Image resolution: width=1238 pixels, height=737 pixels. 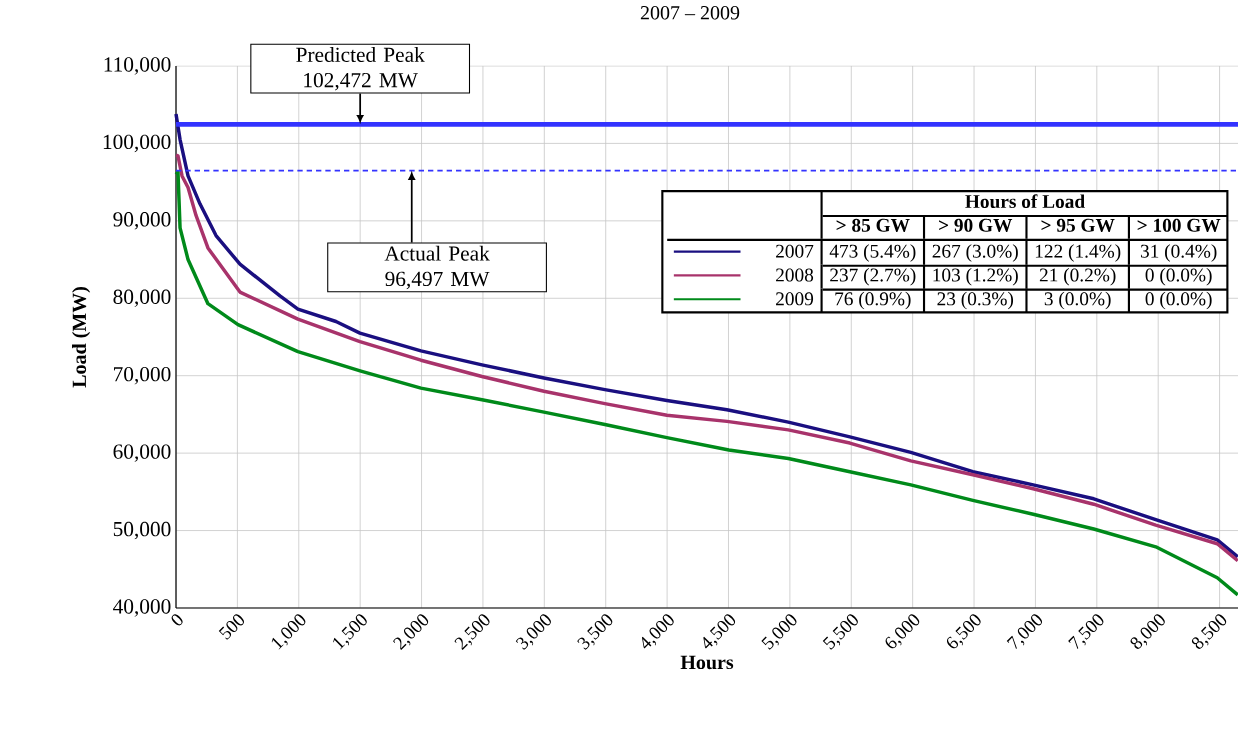 I want to click on annotation: > 95 GW, so click(x=1078, y=225).